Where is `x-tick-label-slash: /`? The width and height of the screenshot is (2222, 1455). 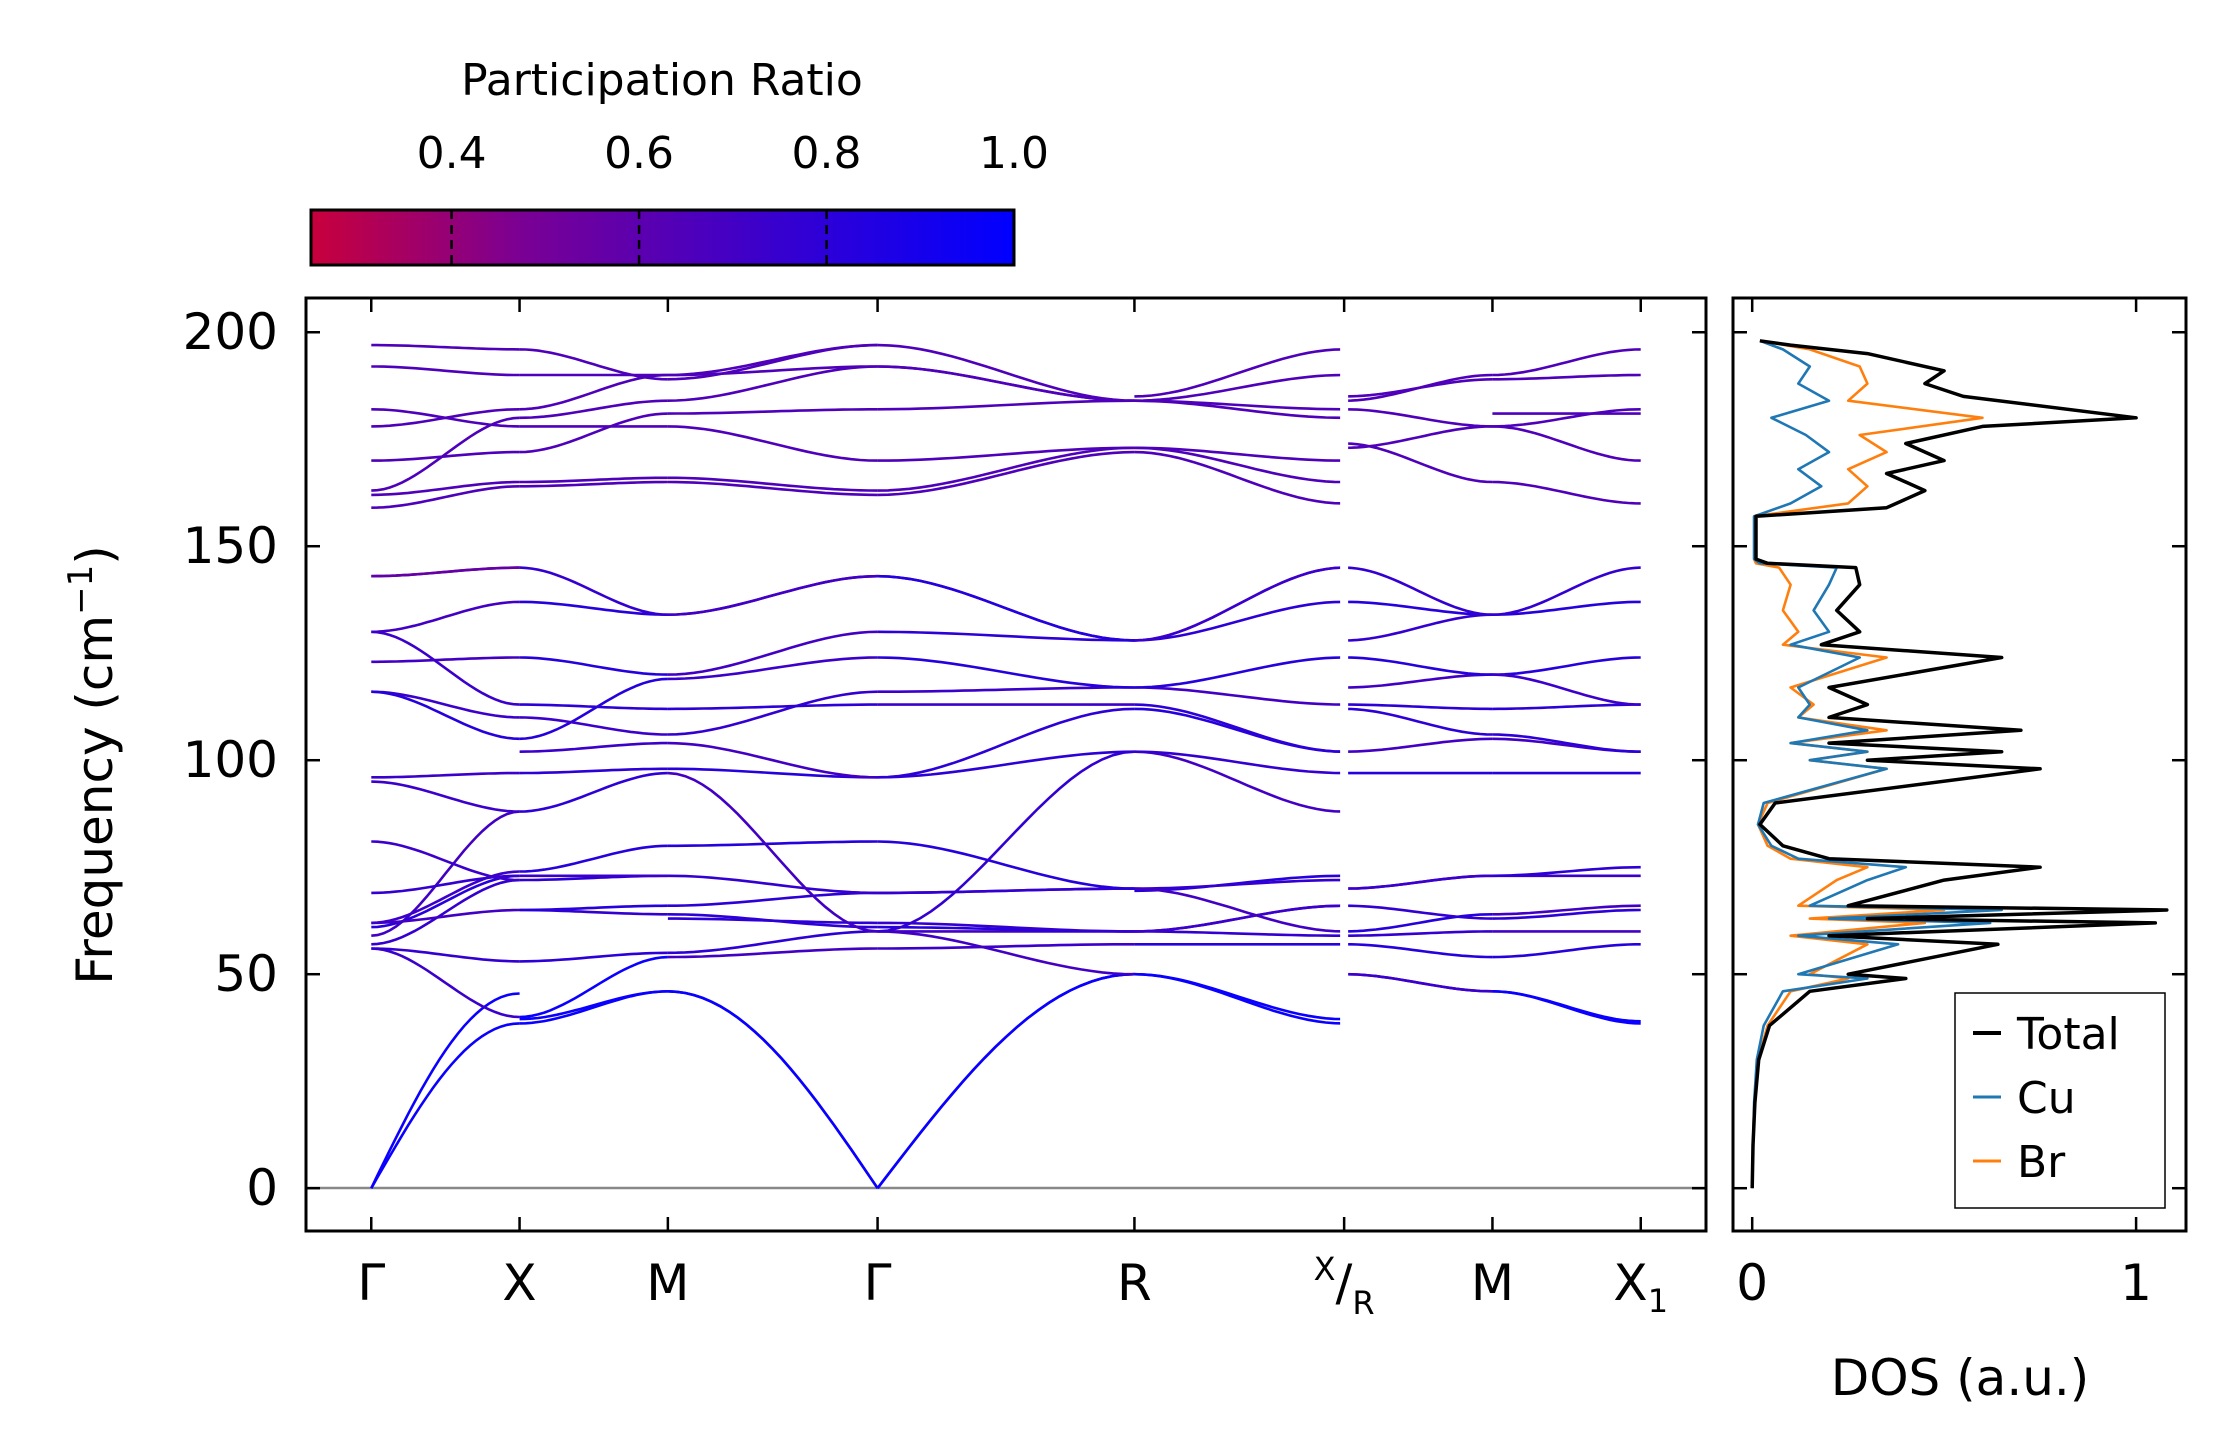
x-tick-label-slash: / is located at coordinates (1344, 1283).